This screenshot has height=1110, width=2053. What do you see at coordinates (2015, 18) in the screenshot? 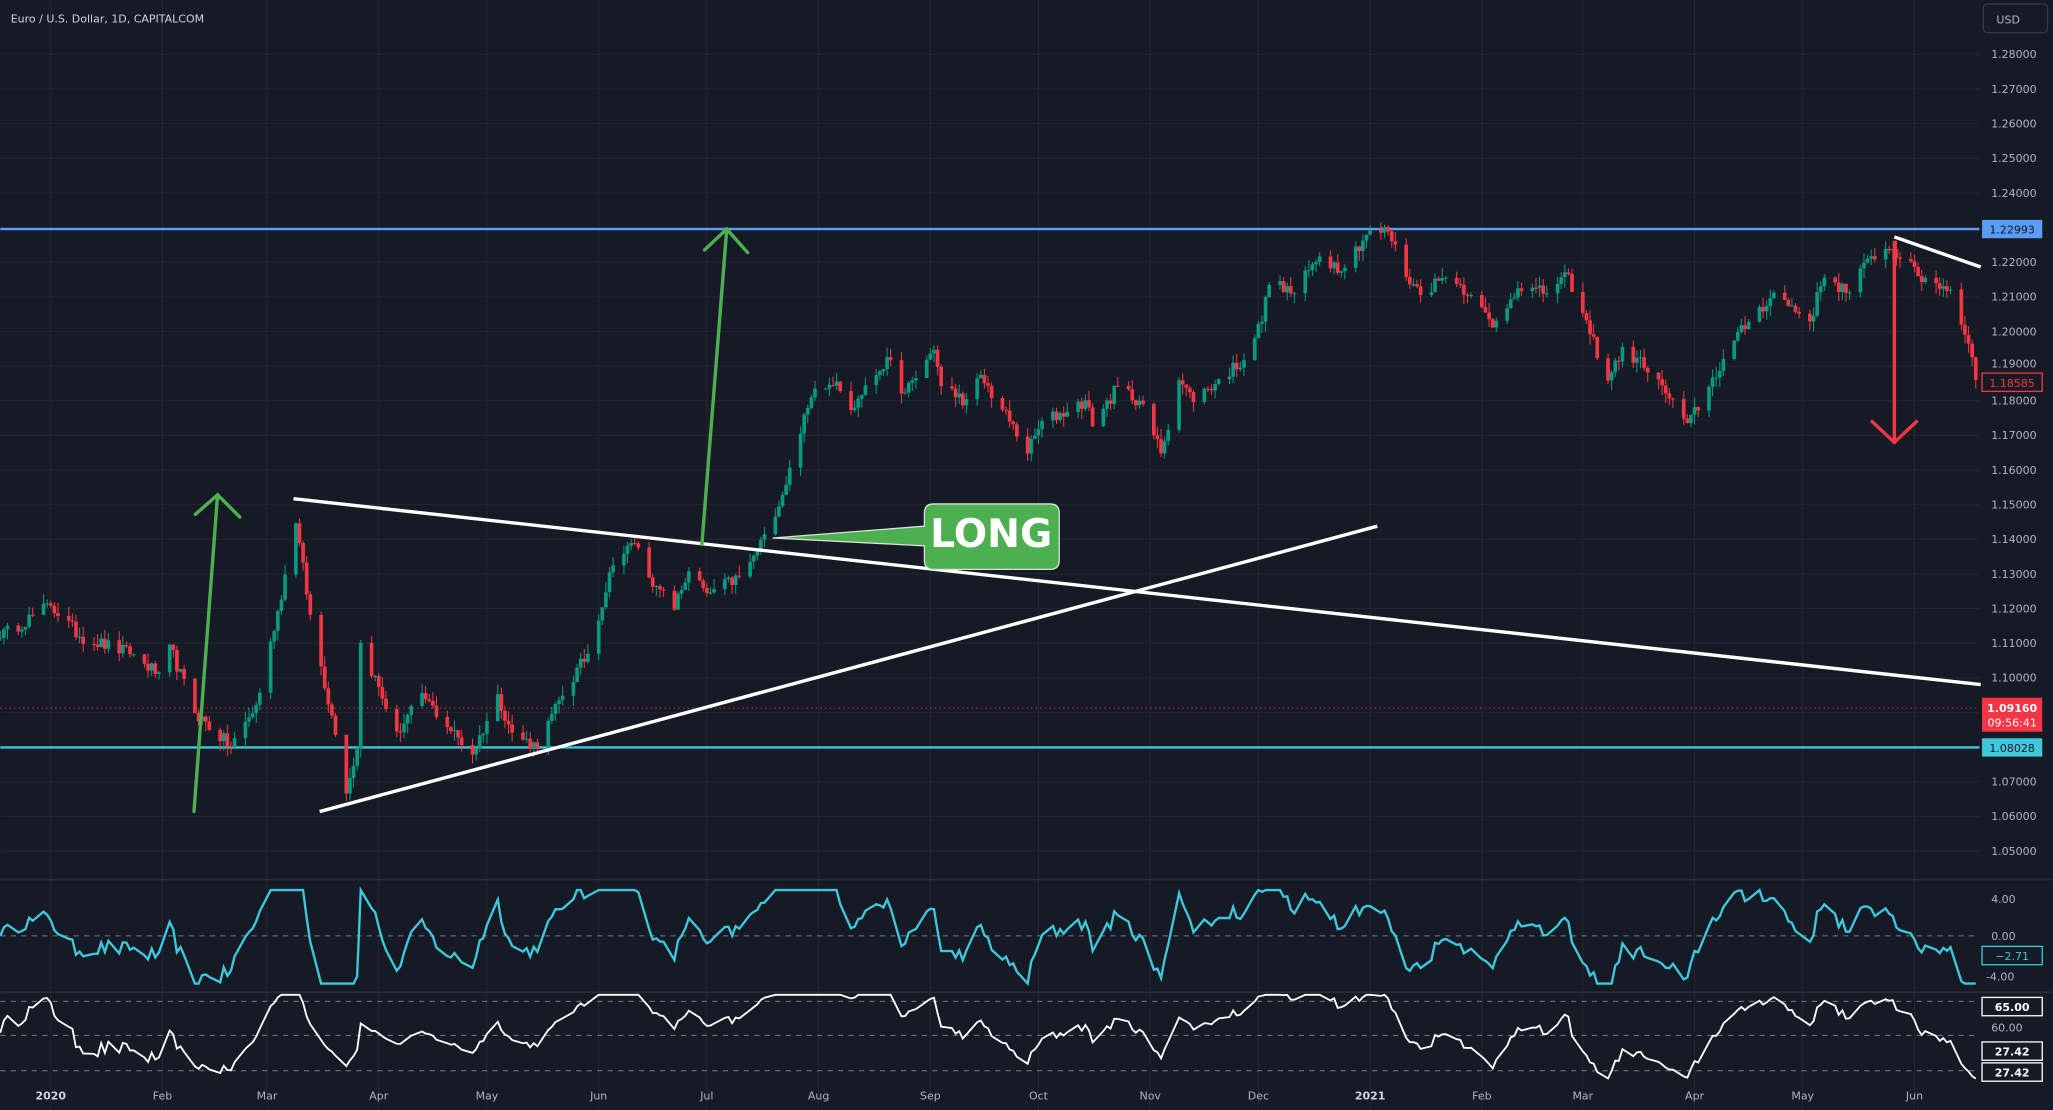
I see `currency-button: USD` at bounding box center [2015, 18].